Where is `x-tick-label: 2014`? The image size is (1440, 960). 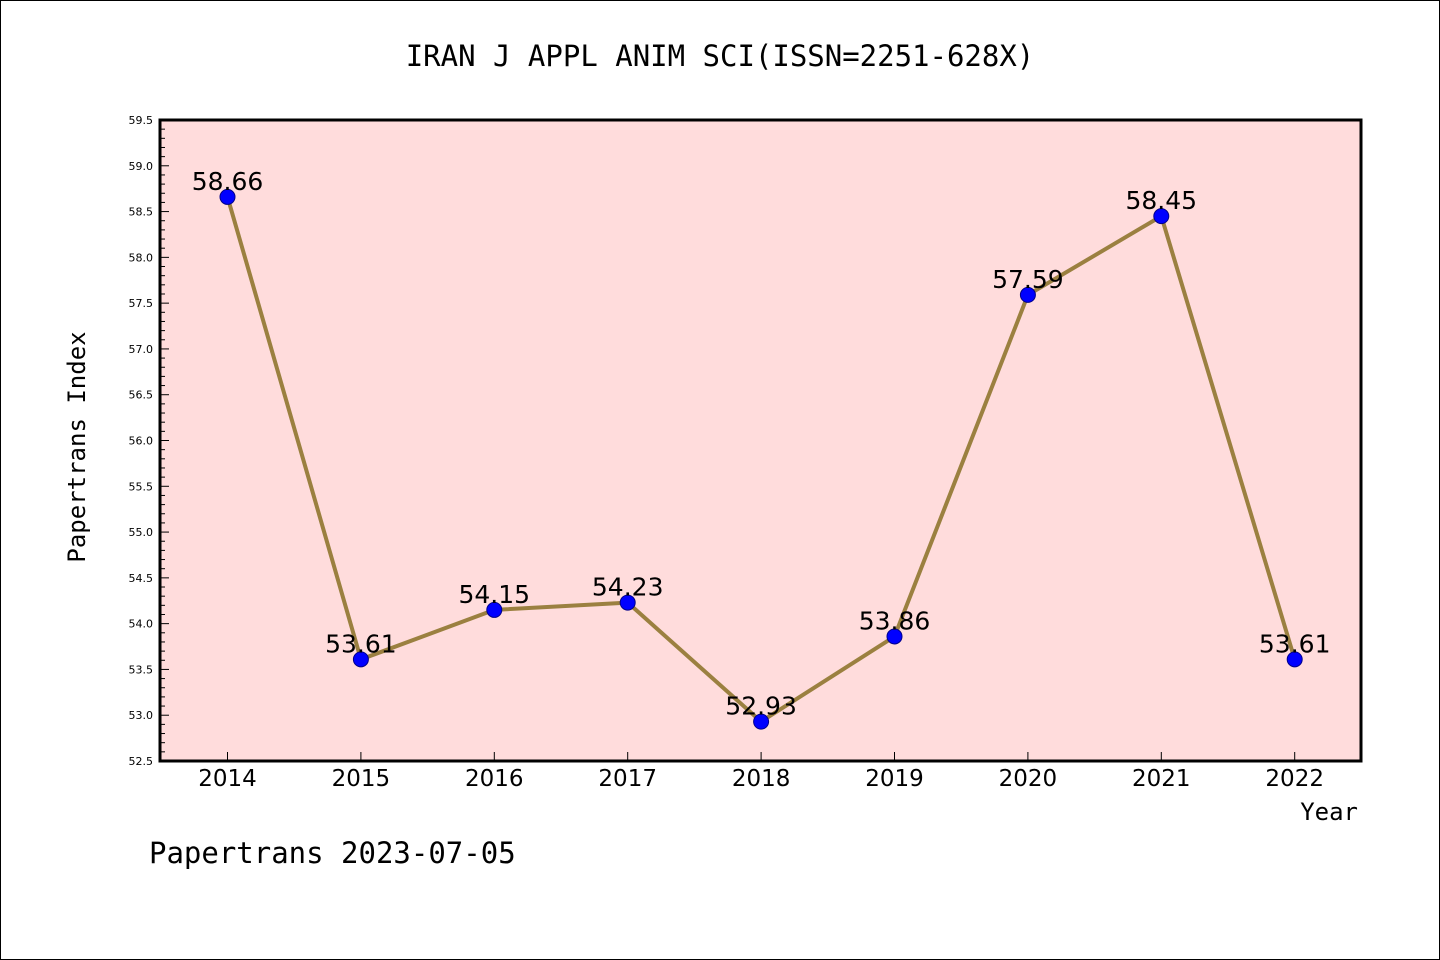
x-tick-label: 2014 is located at coordinates (227, 779).